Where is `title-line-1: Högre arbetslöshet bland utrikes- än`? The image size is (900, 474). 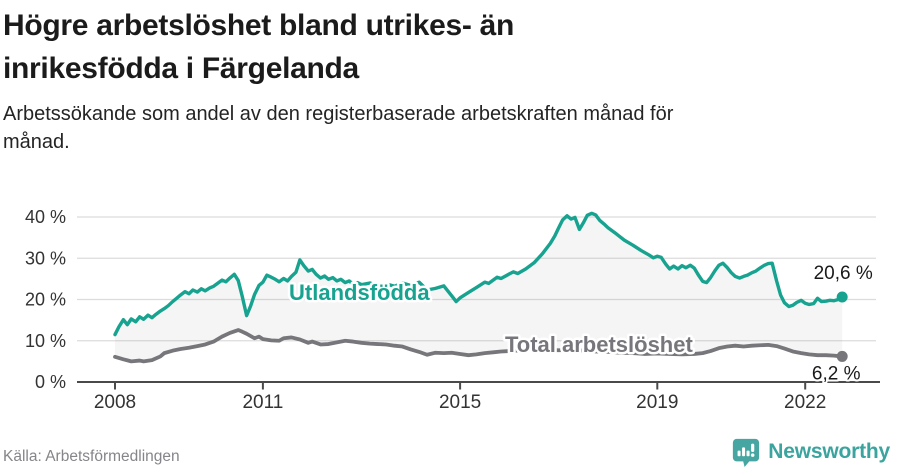 title-line-1: Högre arbetslöshet bland utrikes- än is located at coordinates (258, 25).